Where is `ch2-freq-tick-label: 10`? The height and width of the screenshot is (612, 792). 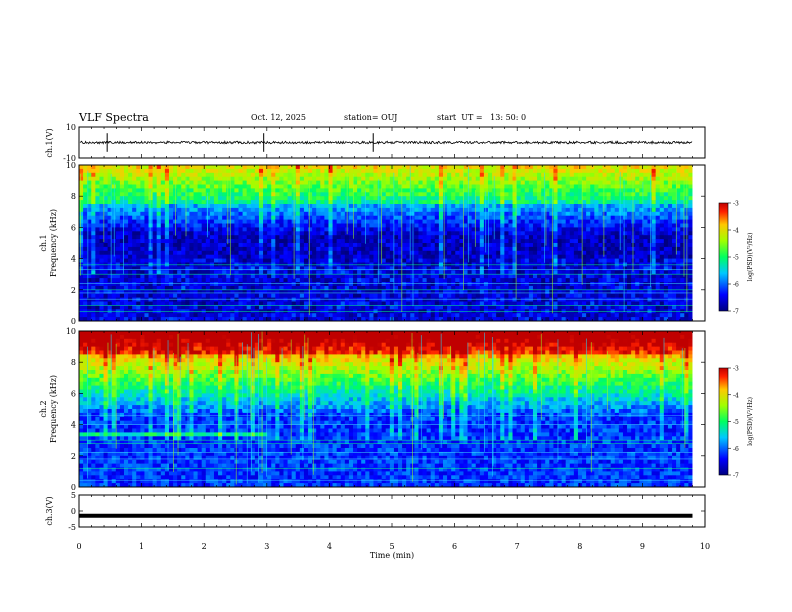 ch2-freq-tick-label: 10 is located at coordinates (71, 331).